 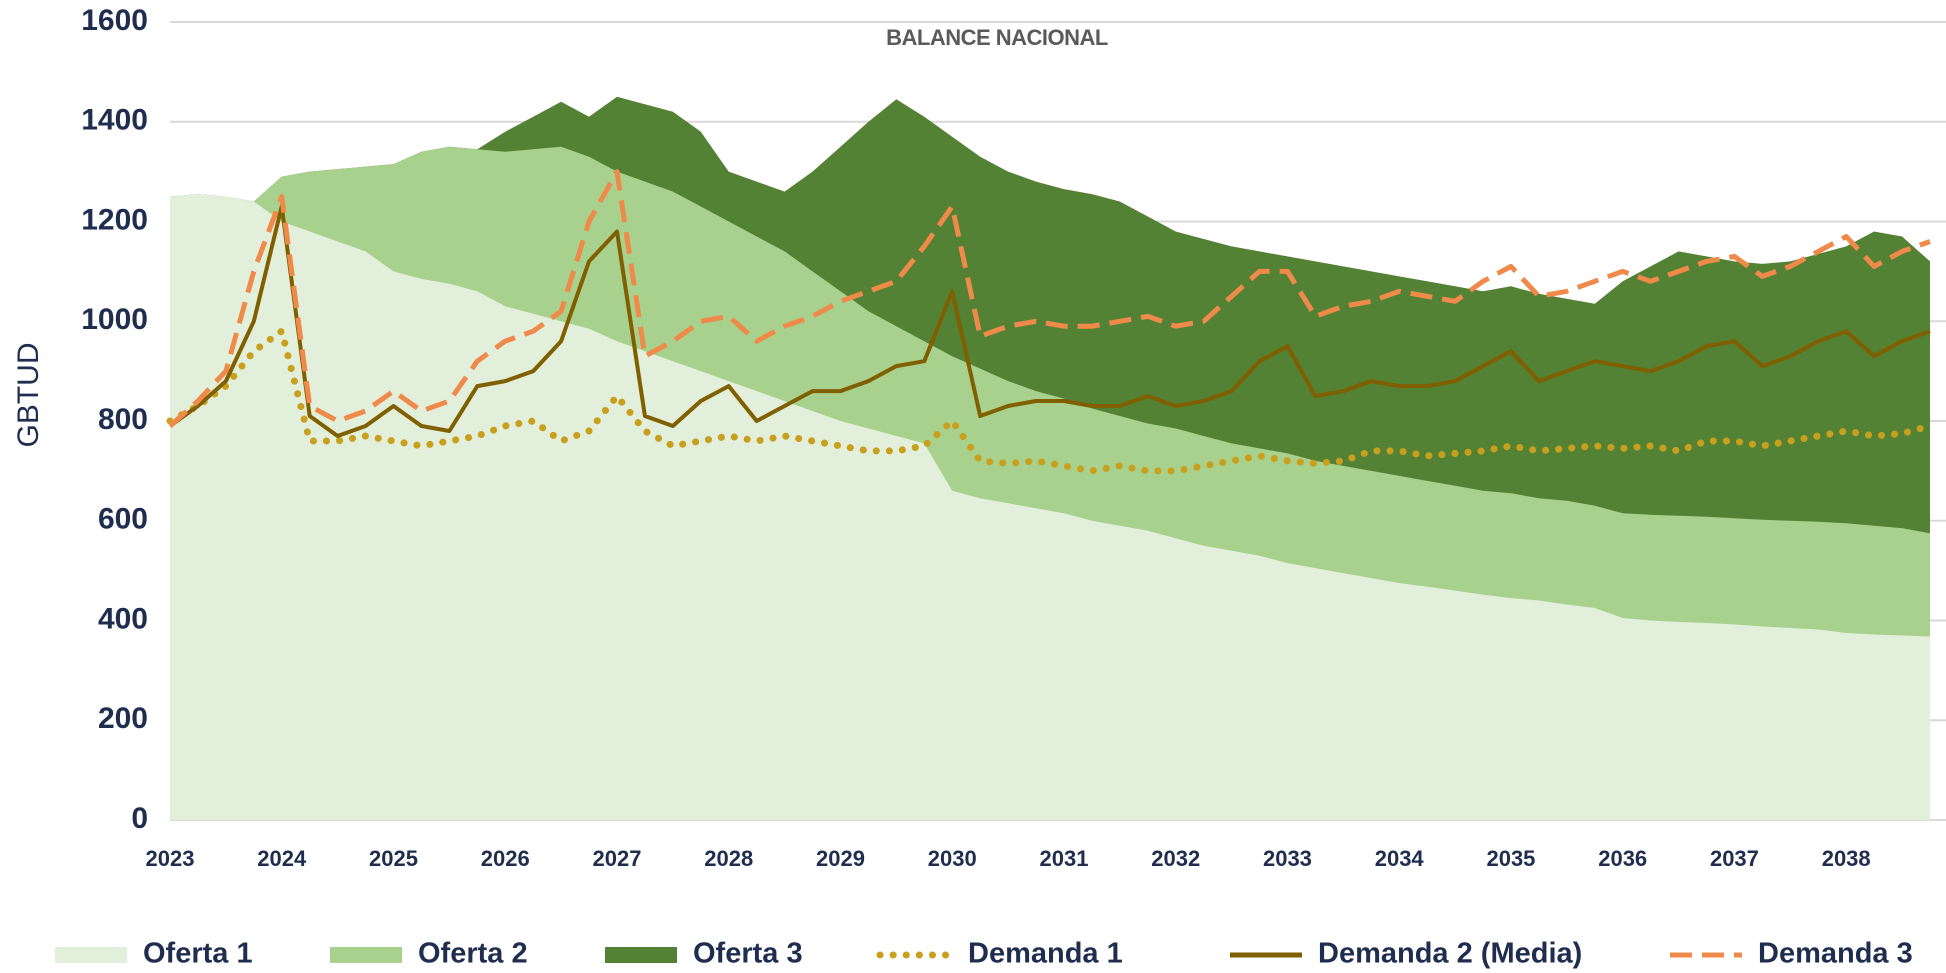 I want to click on legend-label: Oferta 2, so click(x=473, y=954).